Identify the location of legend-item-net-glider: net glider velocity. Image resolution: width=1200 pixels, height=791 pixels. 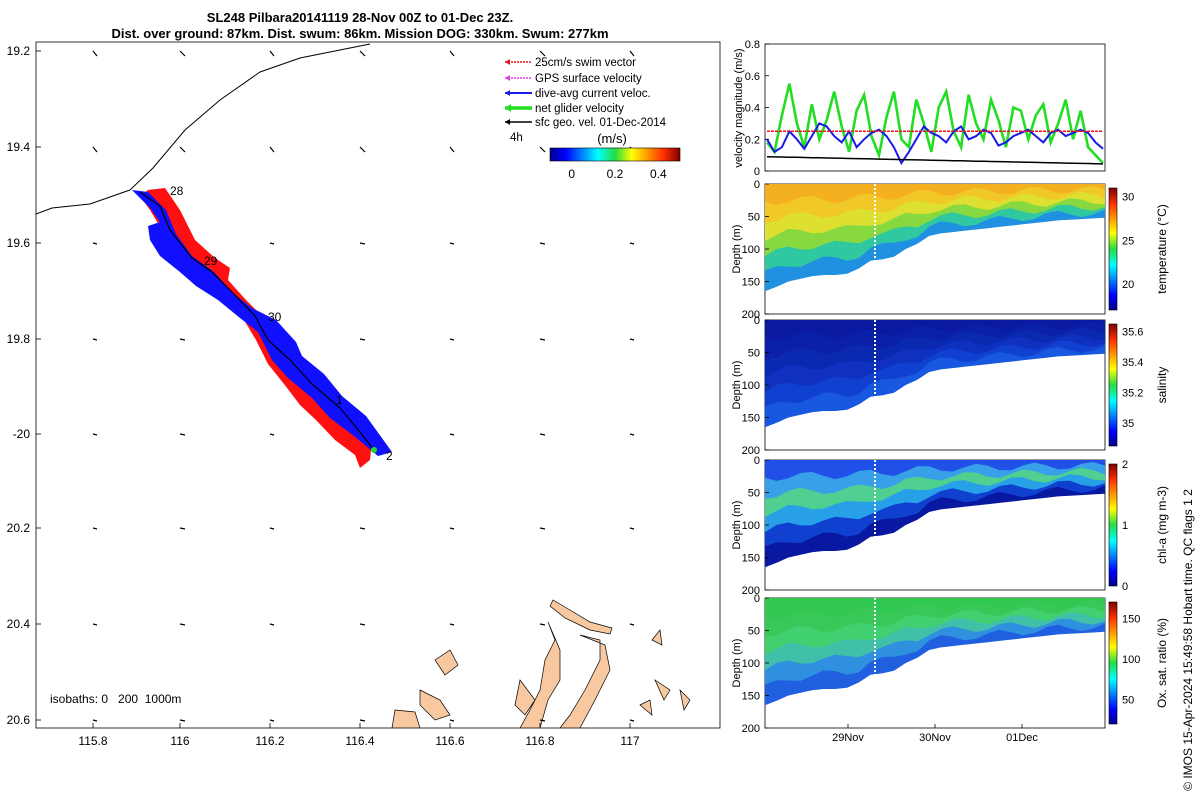
(564, 109).